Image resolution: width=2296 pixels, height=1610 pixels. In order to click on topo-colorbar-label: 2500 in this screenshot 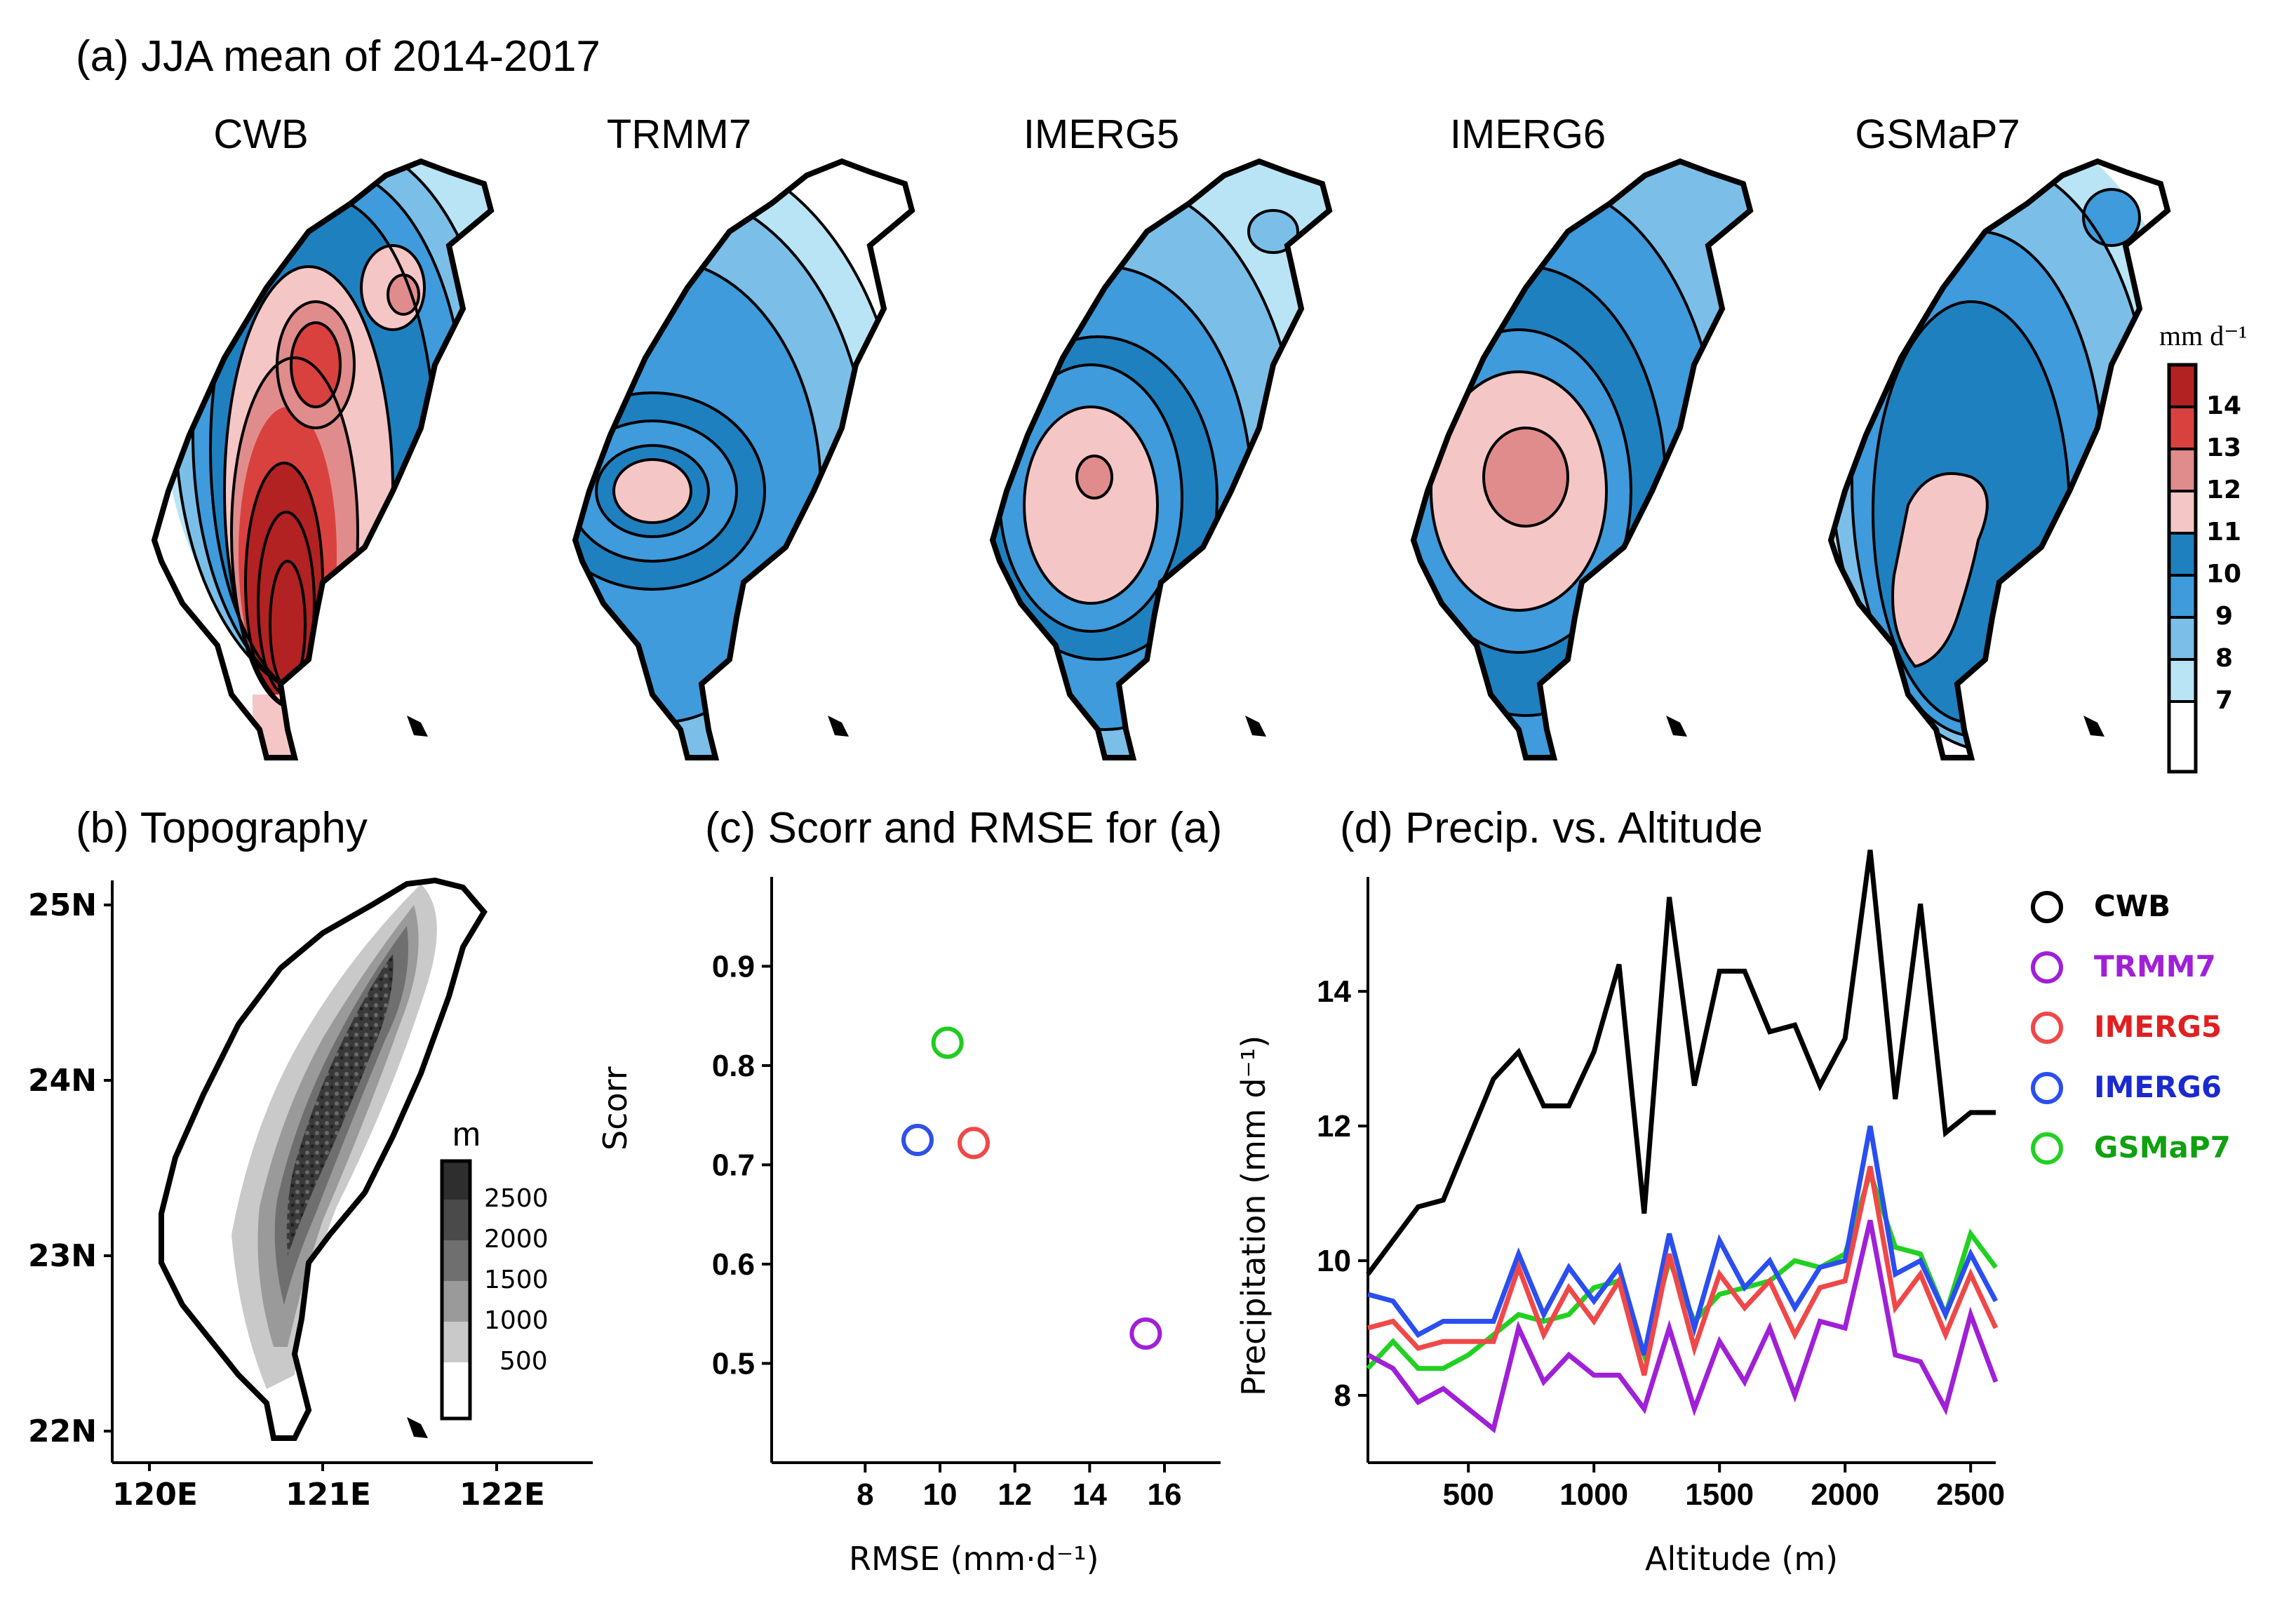, I will do `click(516, 1198)`.